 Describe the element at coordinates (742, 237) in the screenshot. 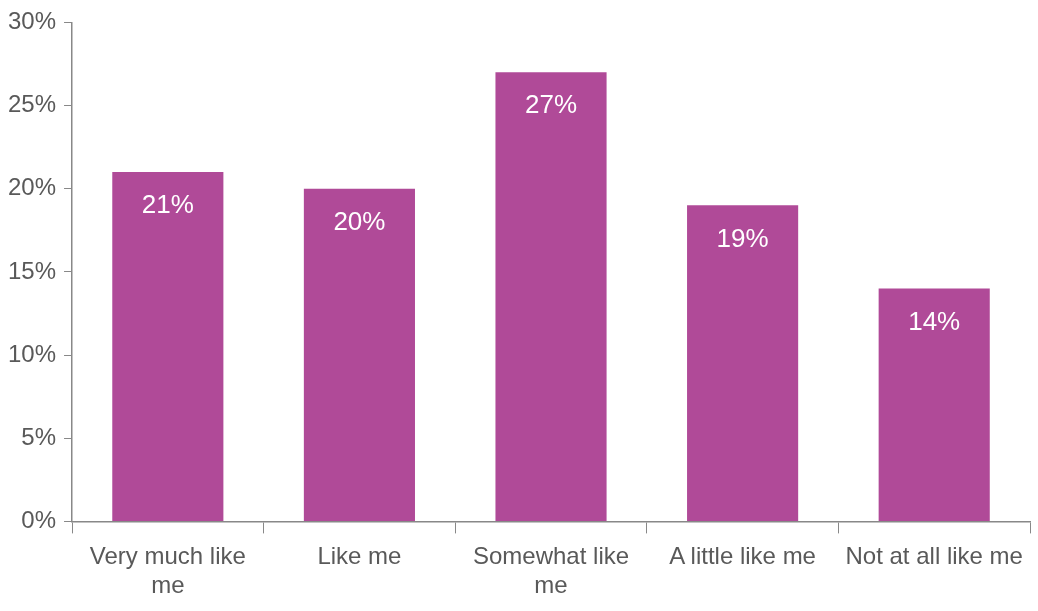

I see `data-label: 19%` at that location.